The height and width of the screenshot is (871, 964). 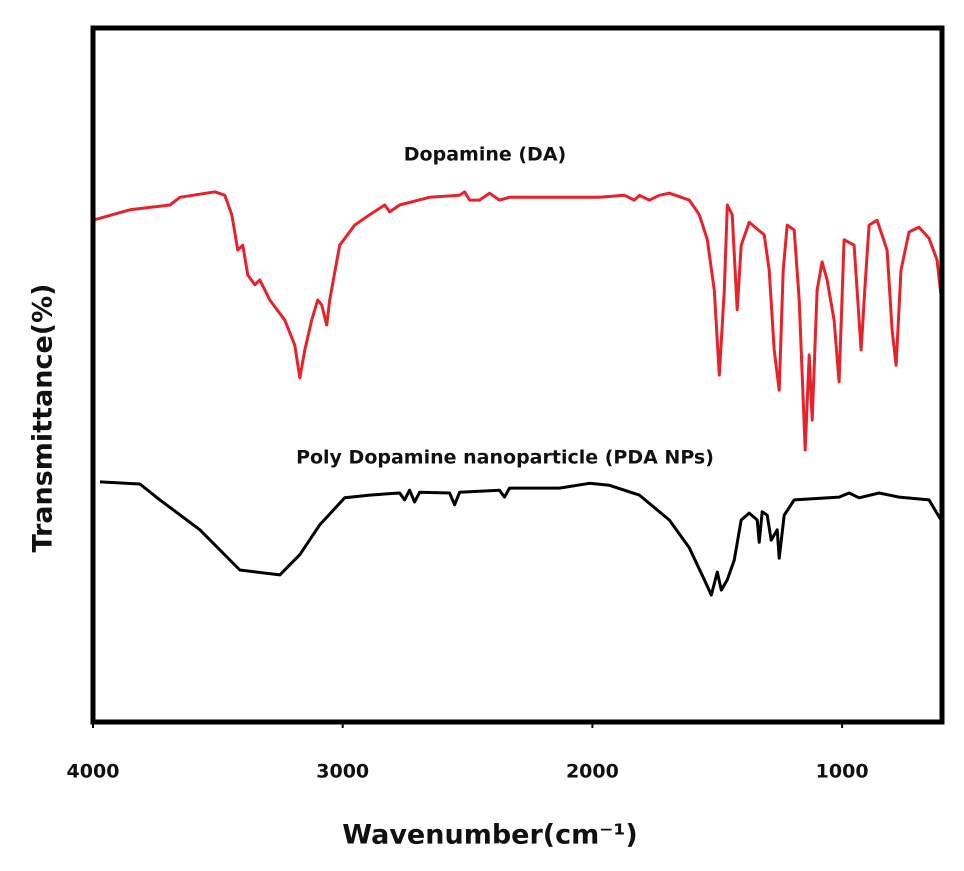 I want to click on x-tick-label: 1000, so click(x=842, y=772).